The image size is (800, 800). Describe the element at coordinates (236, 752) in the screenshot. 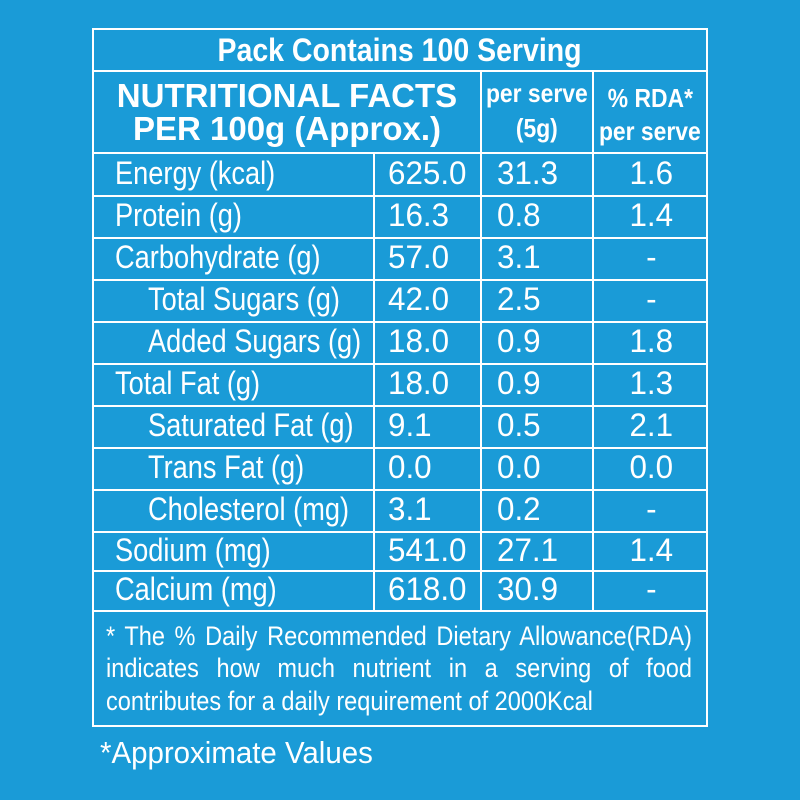

I see `approximate-values-text: *Approximate Values` at that location.